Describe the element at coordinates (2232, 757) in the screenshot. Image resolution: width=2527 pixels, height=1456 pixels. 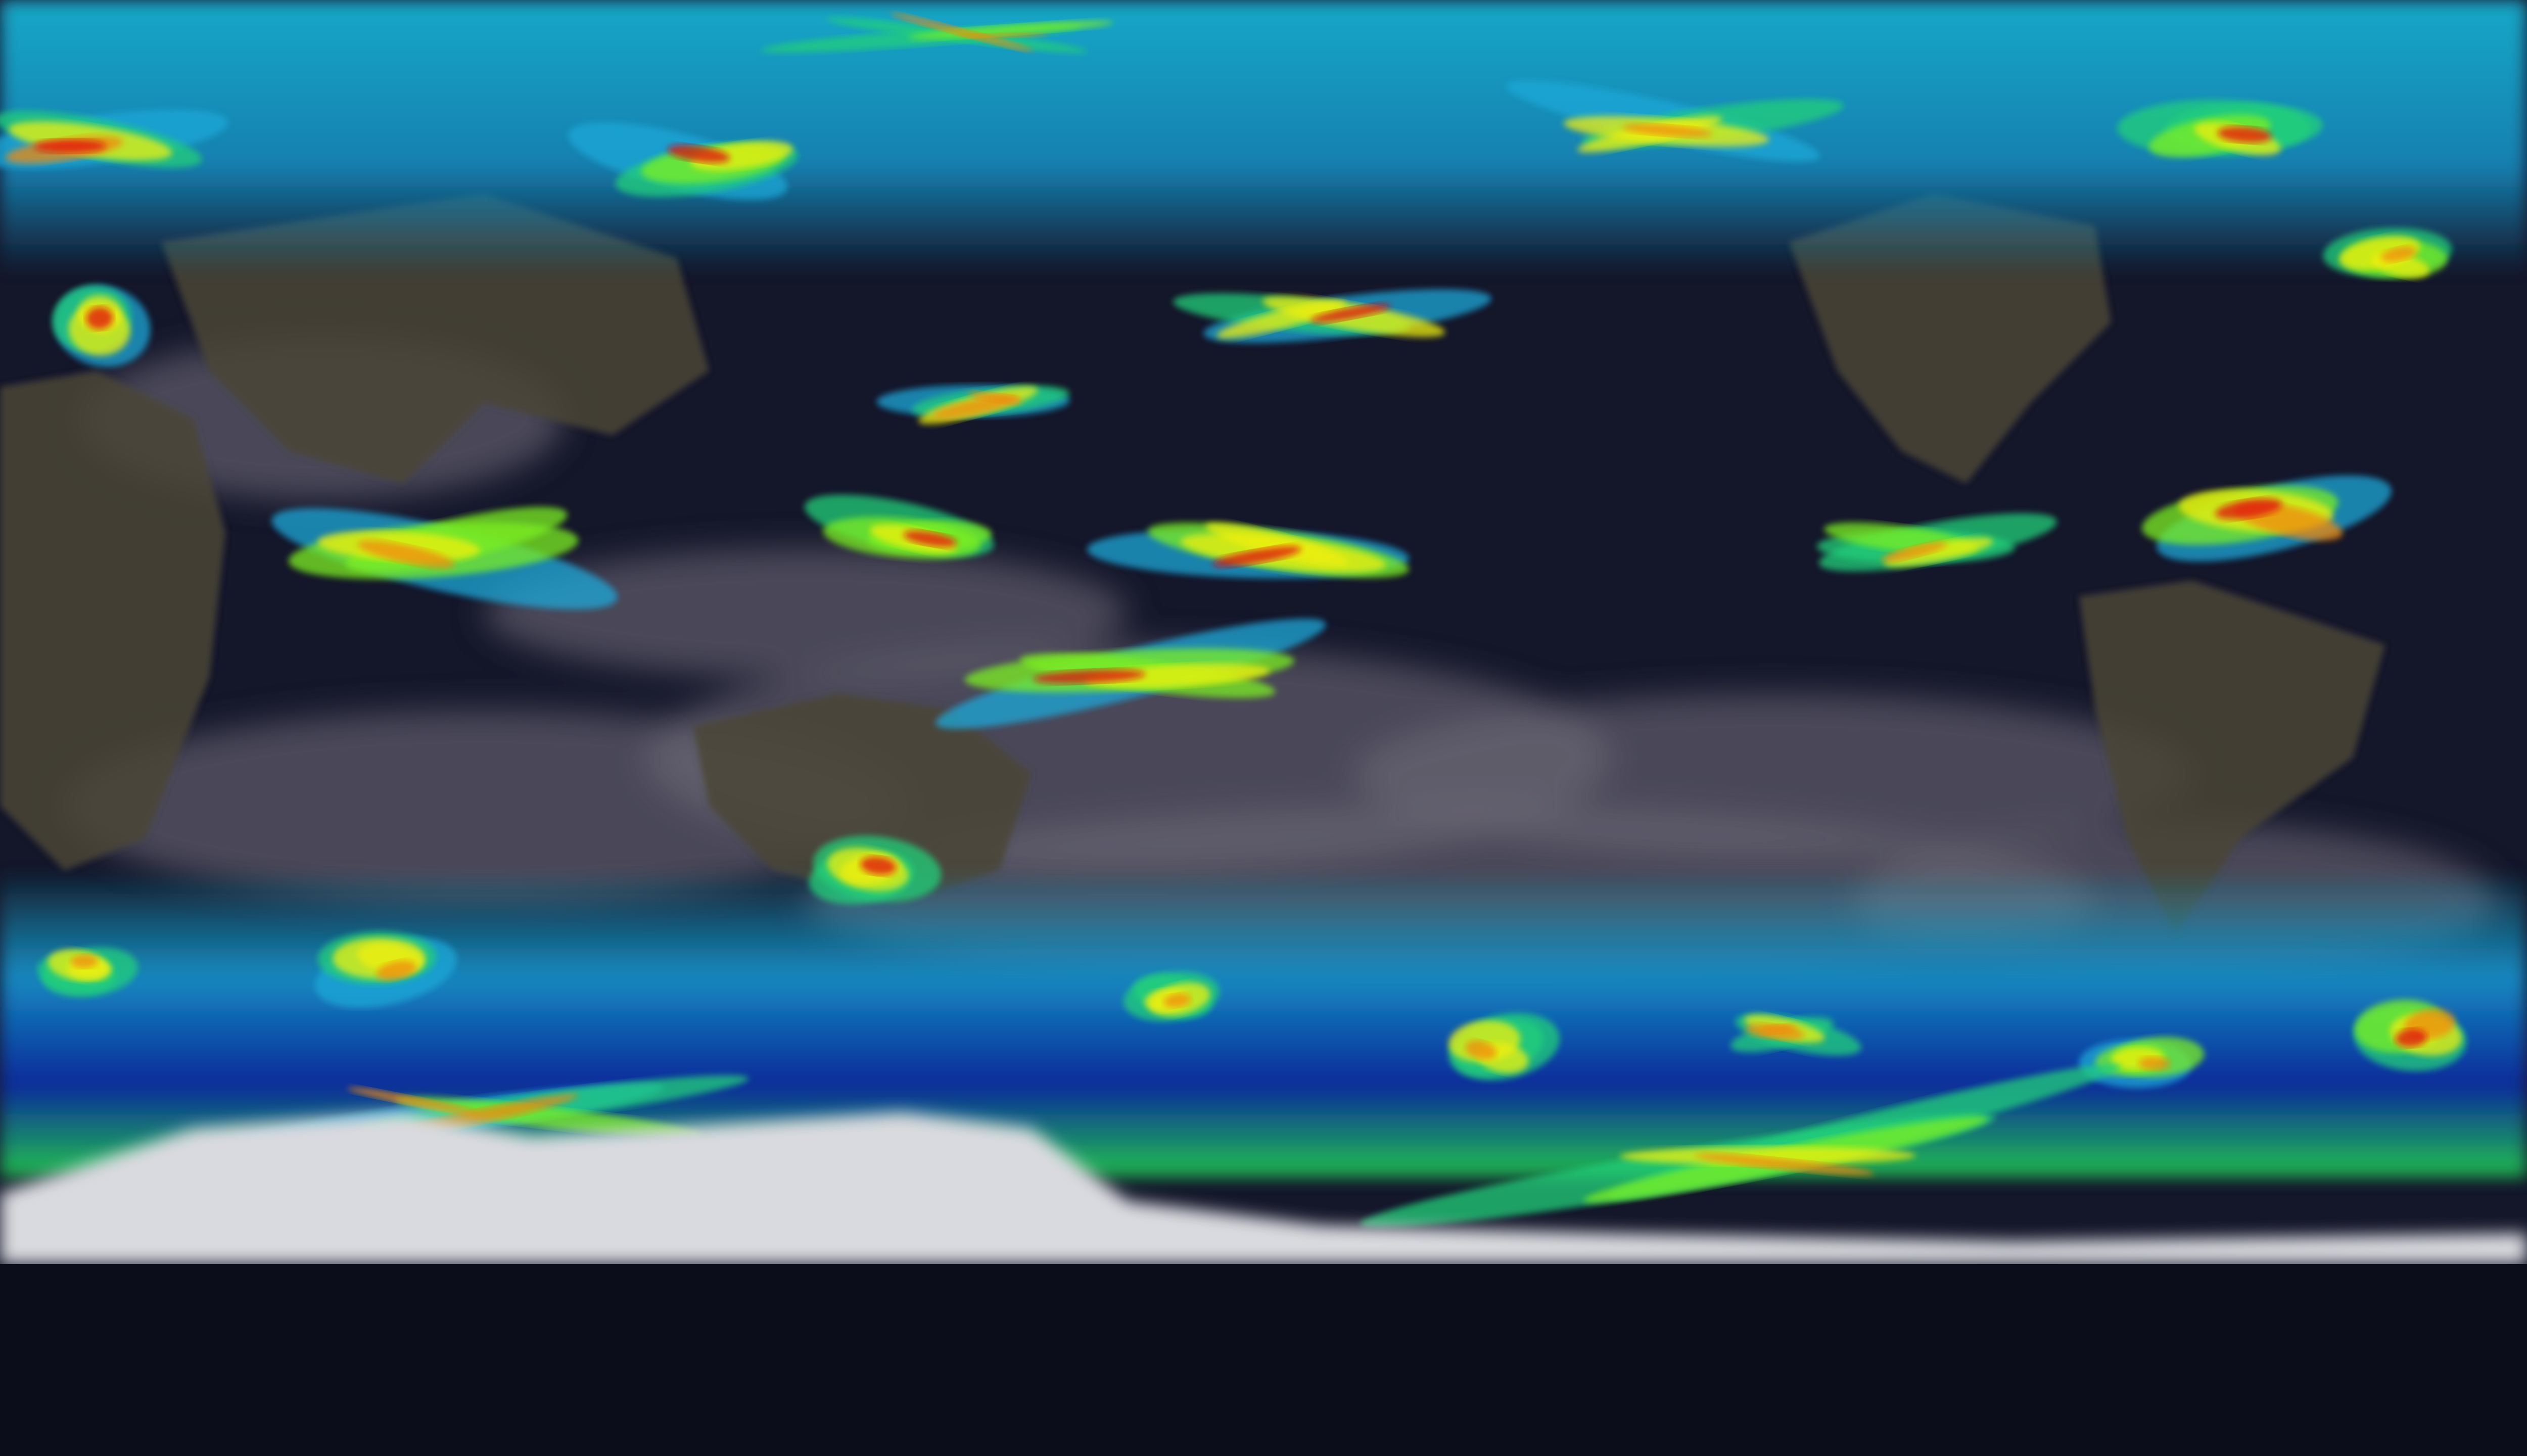
I see `south-america-landmass` at that location.